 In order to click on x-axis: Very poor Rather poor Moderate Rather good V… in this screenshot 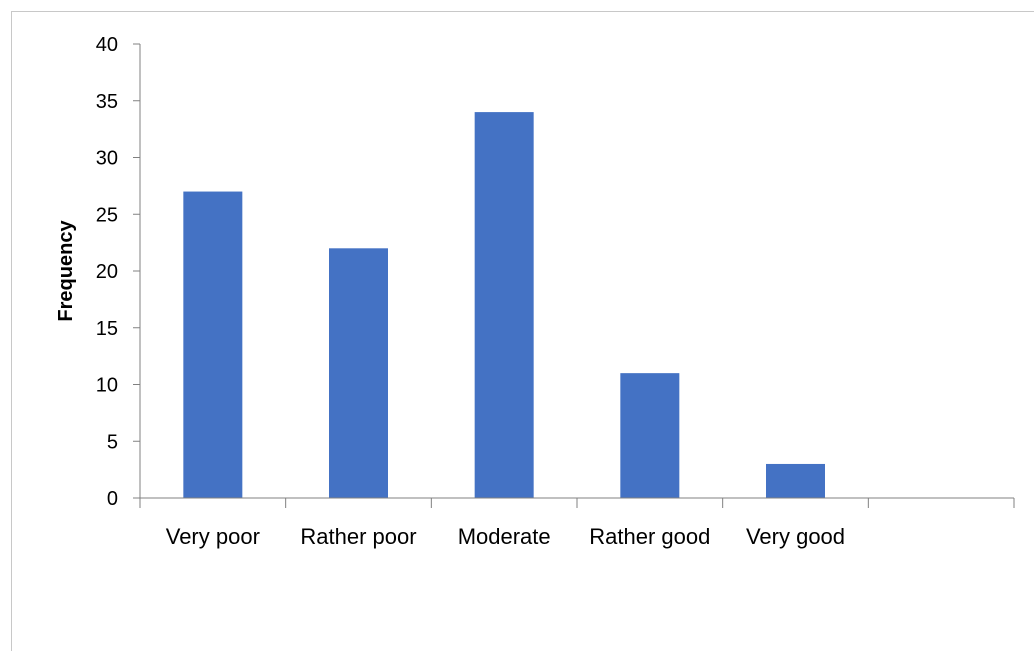, I will do `click(577, 523)`.